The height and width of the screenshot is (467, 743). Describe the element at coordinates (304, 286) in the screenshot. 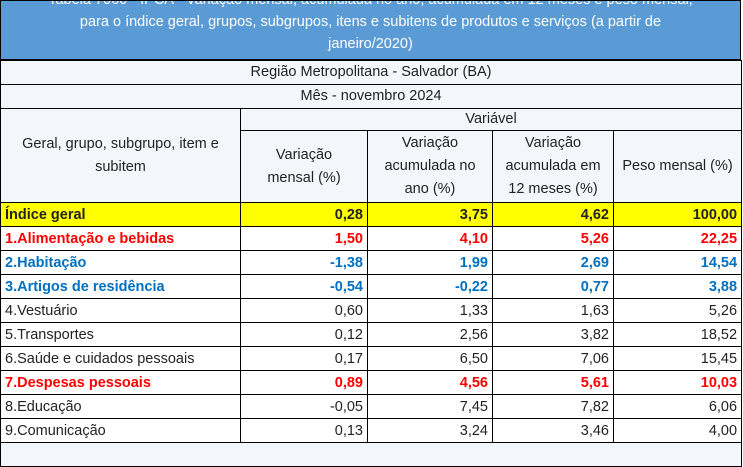

I see `monthly-cell: -0,54` at that location.